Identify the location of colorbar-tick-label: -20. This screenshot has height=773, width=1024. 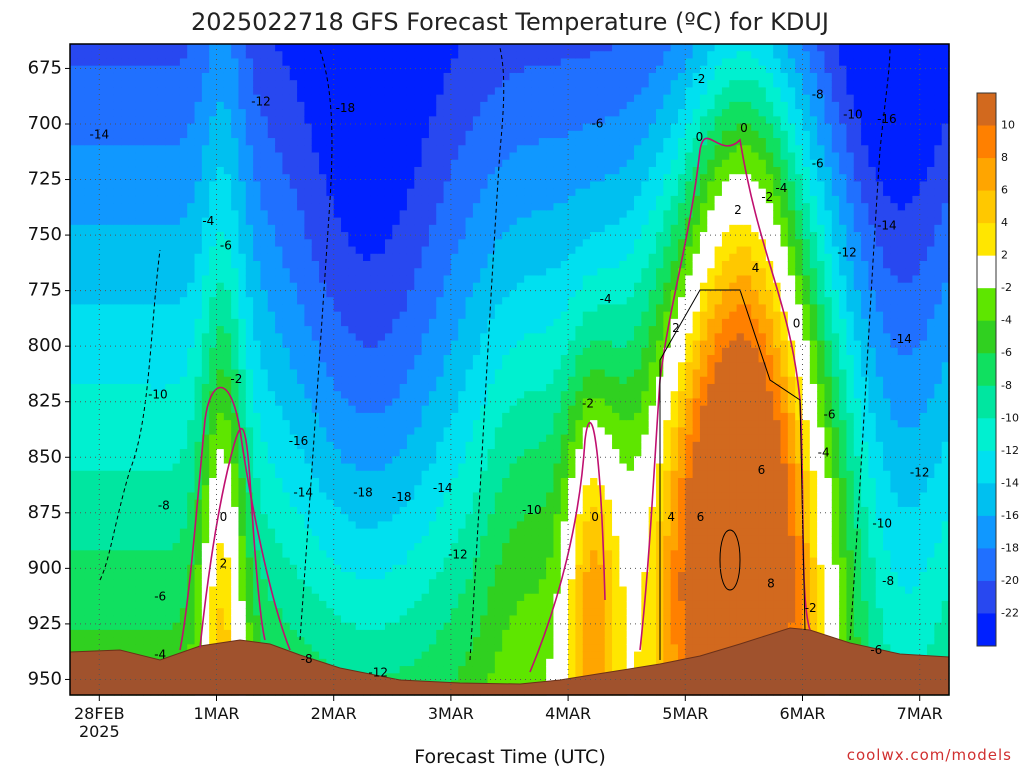
(1010, 580).